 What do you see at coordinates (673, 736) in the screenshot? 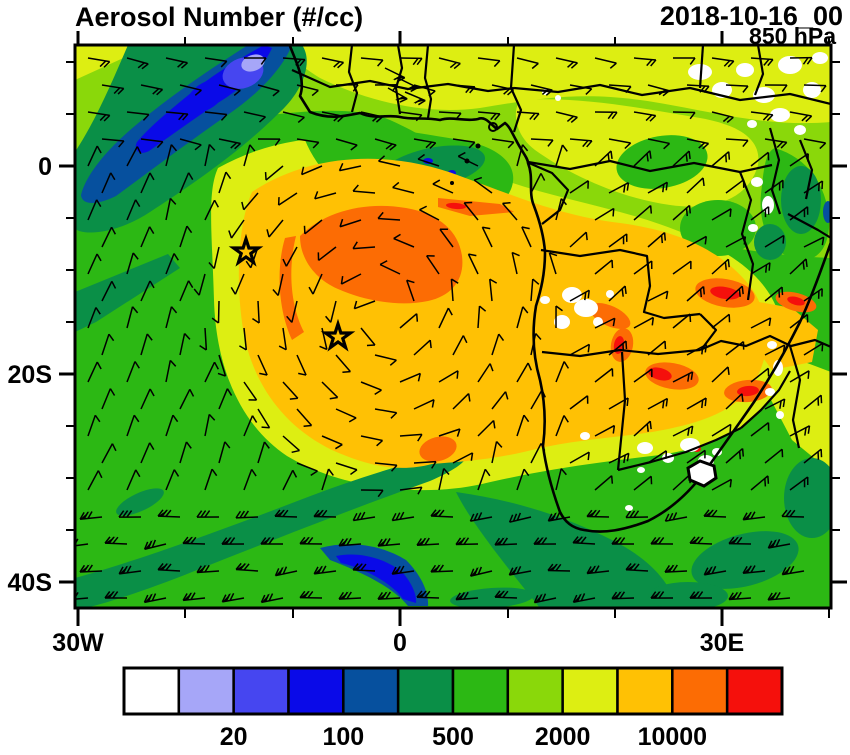
I see `colorbar-label-10000: 10000` at bounding box center [673, 736].